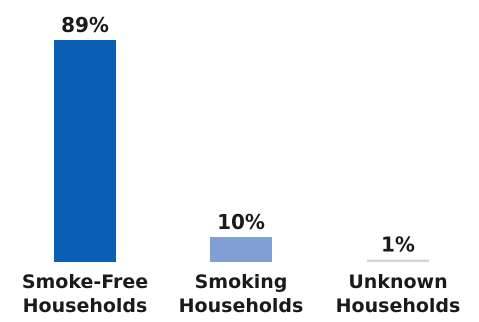 This screenshot has height=322, width=479. What do you see at coordinates (398, 260) in the screenshot?
I see `bar-unknown` at bounding box center [398, 260].